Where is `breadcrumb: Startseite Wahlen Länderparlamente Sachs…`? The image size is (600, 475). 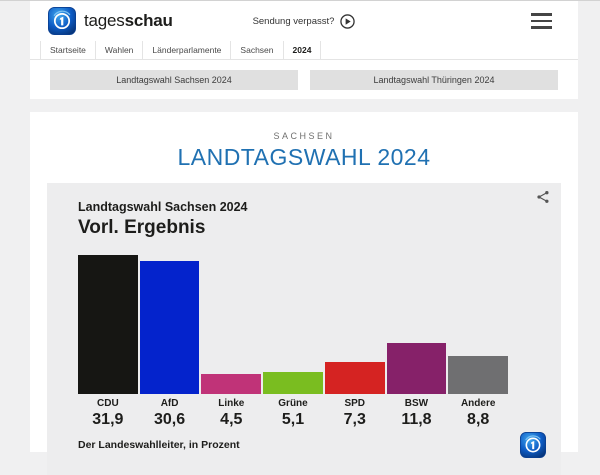
breadcrumb: Startseite Wahlen Länderparlamente Sachs… is located at coordinates (304, 50).